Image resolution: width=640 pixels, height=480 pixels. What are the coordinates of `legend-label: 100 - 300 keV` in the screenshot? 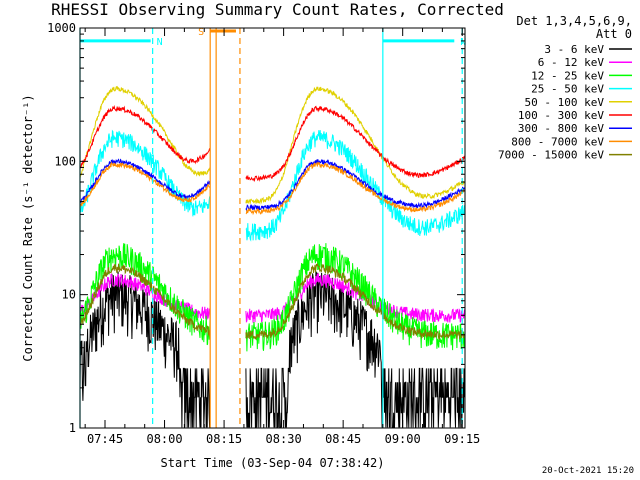 It's located at (561, 115).